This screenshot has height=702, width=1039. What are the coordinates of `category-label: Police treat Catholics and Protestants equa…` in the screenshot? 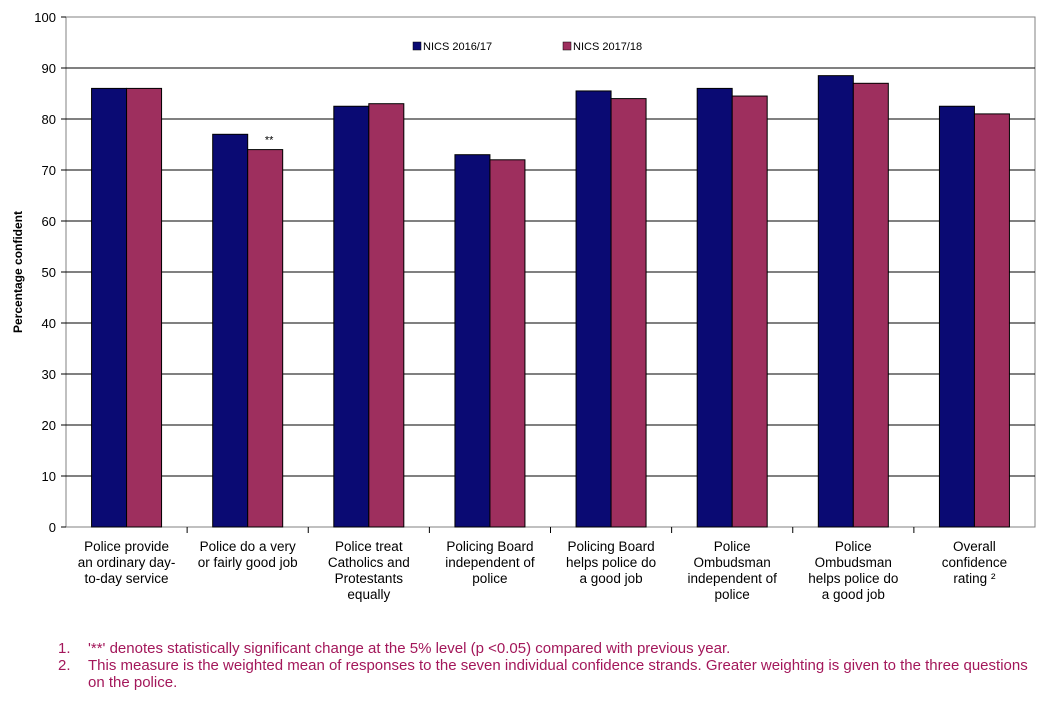 It's located at (369, 570).